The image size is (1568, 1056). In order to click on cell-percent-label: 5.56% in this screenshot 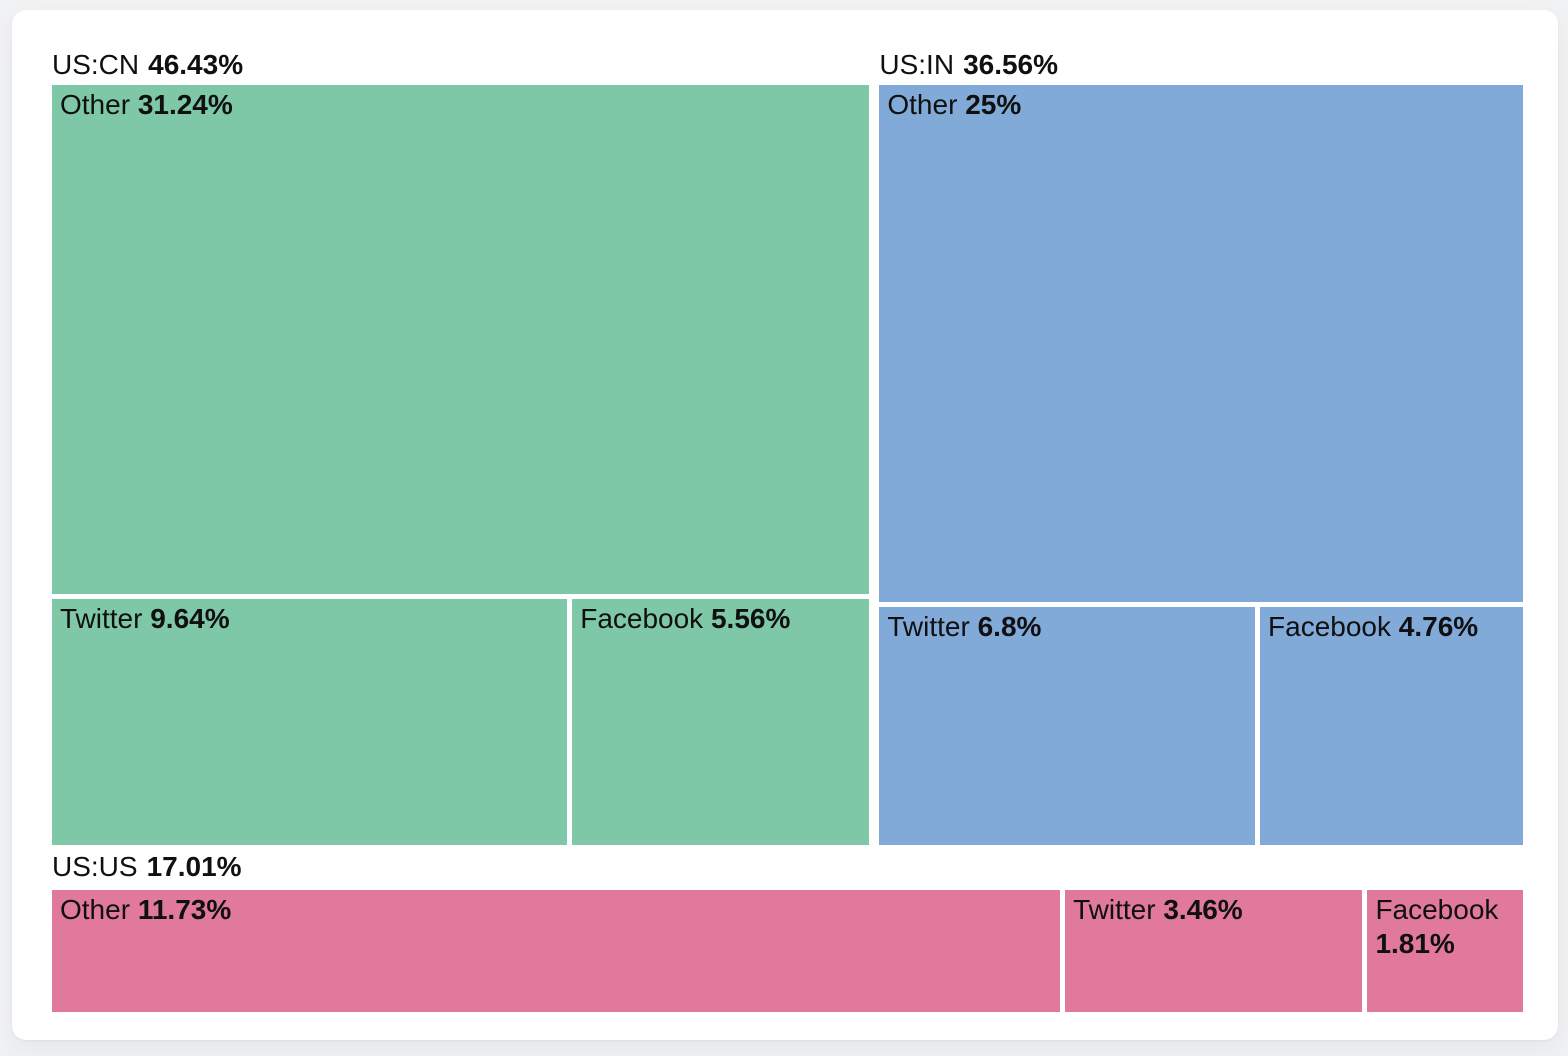, I will do `click(750, 618)`.